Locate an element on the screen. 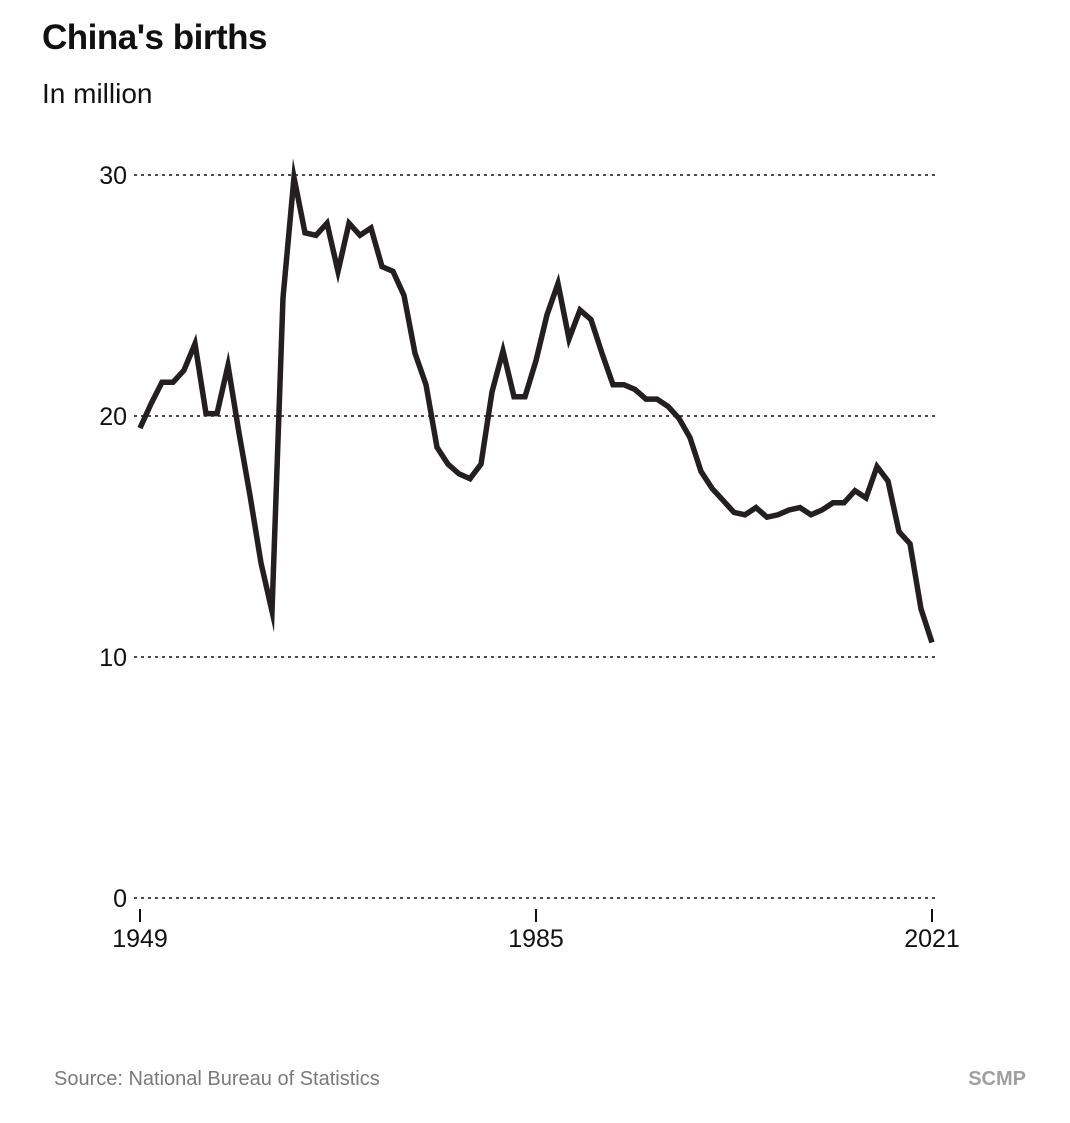  y-tick-label-20: 20 is located at coordinates (113, 417).